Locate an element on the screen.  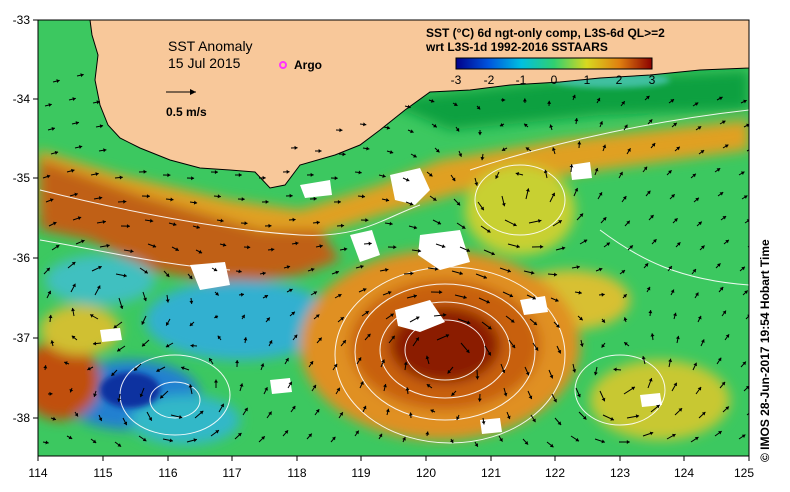
y-axis: -33 -34 -35 -36 -37 -38 is located at coordinates (25, 219).